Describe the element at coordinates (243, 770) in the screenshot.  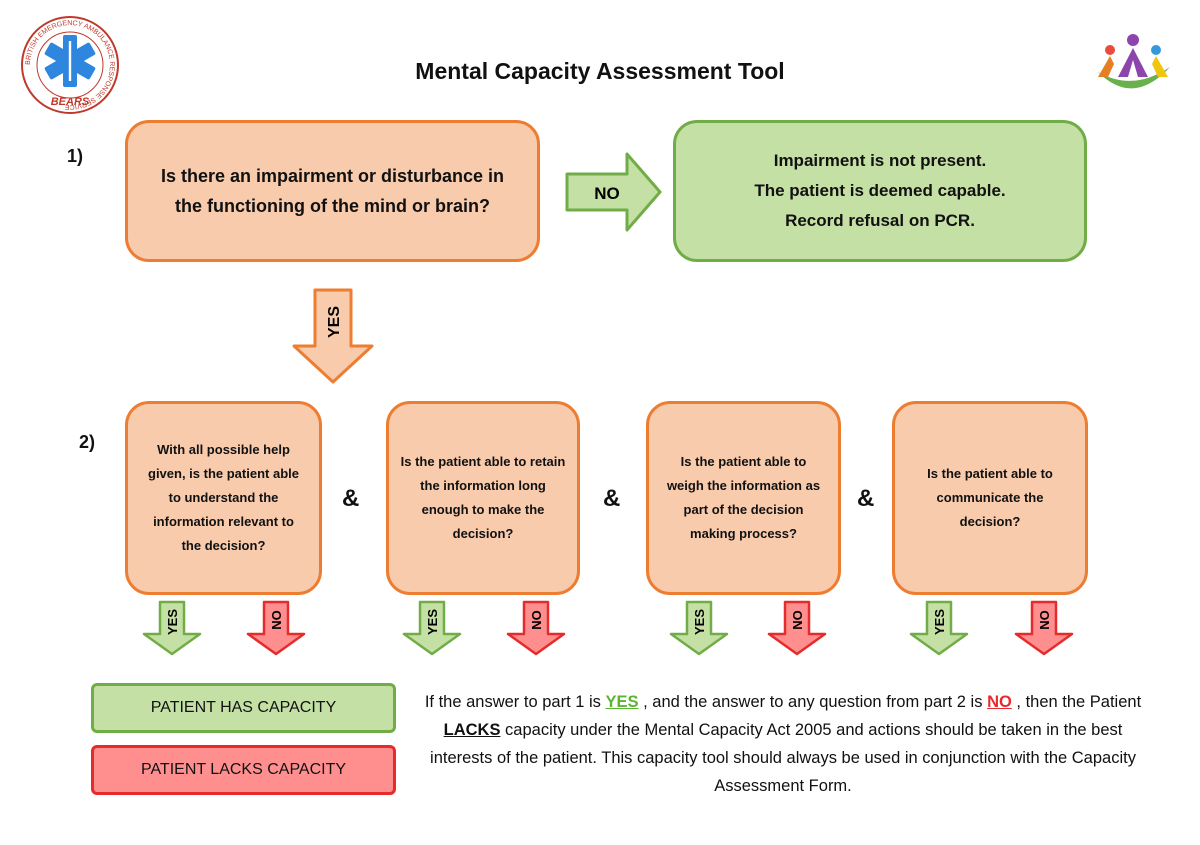
I see `legend-lacks-capacity: PATIENT LACKS CAPACITY` at that location.